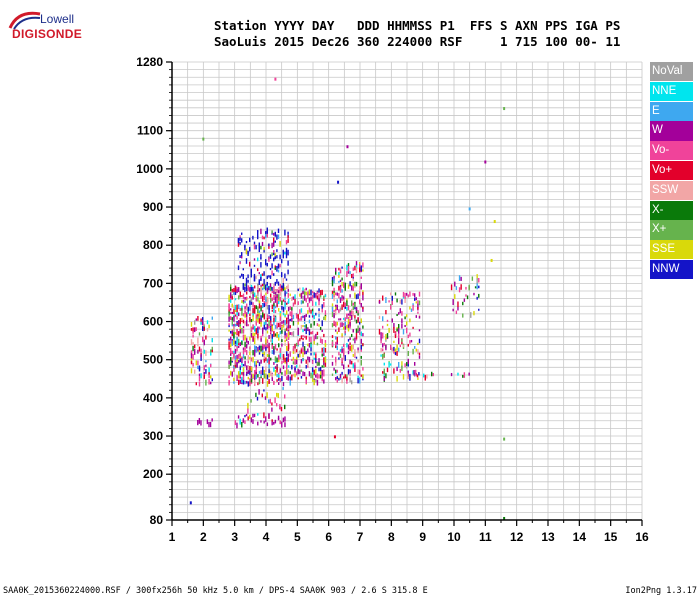 This screenshot has width=700, height=600. Describe the element at coordinates (153, 360) in the screenshot. I see `y-tick-label: 500` at that location.